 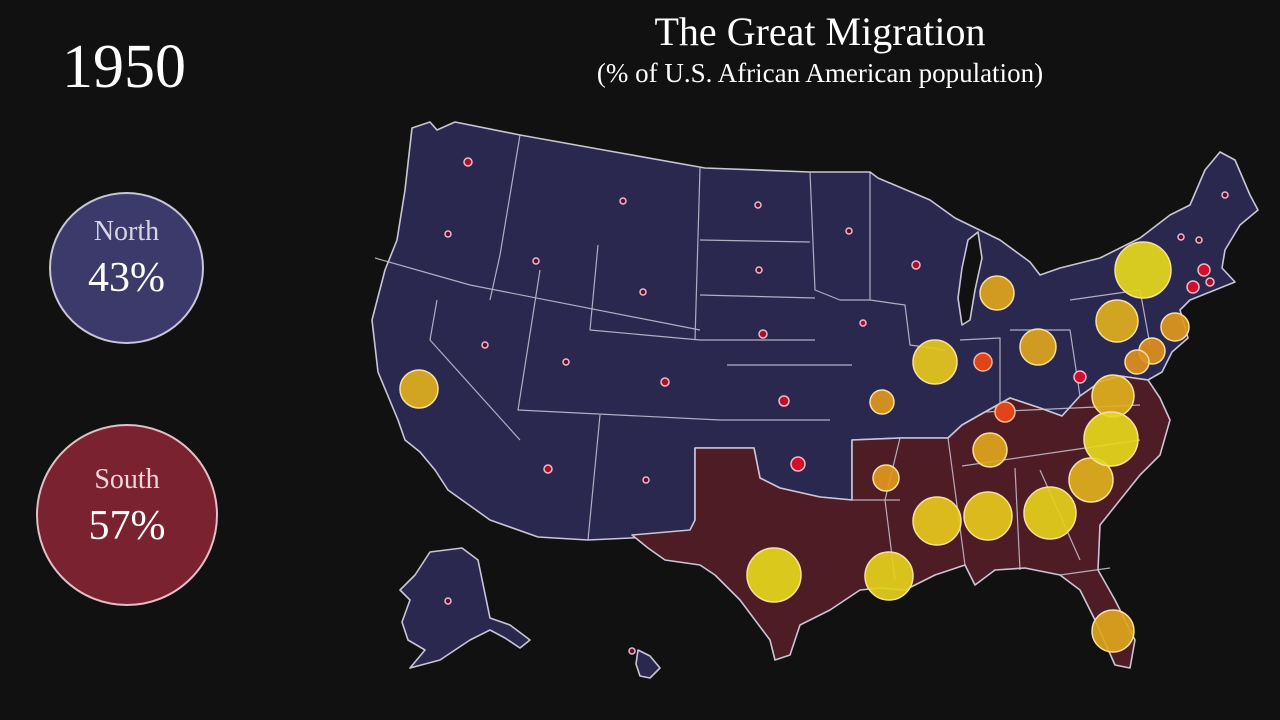 What do you see at coordinates (419, 389) in the screenshot?
I see `bubble-CA` at bounding box center [419, 389].